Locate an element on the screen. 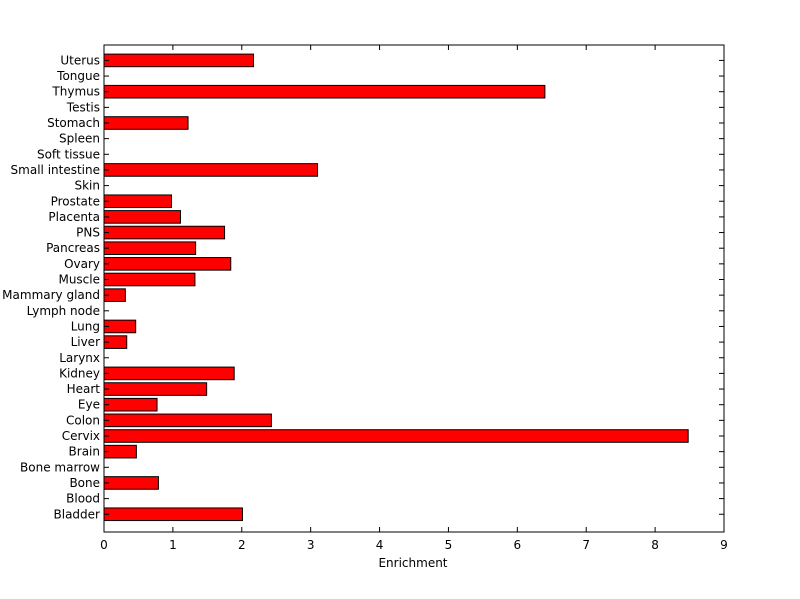  x-axis-label: Enrichment is located at coordinates (412, 563).